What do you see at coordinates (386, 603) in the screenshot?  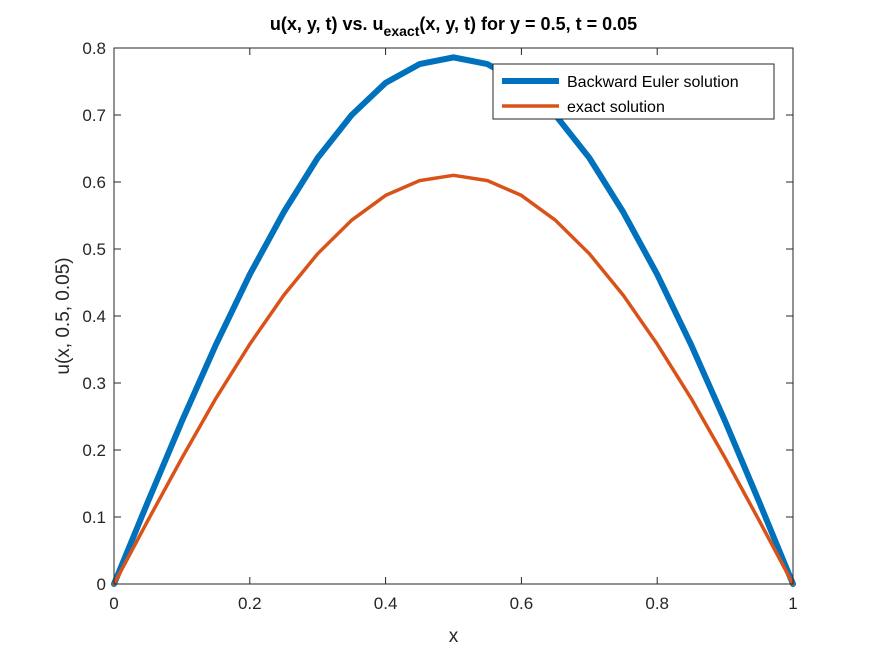 I see `x-tick-label: 0.4` at bounding box center [386, 603].